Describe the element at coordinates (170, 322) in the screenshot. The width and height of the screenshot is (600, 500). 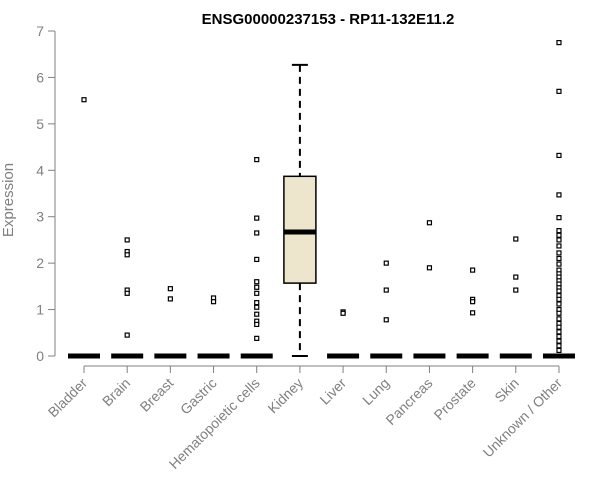
I see `box-breast` at that location.